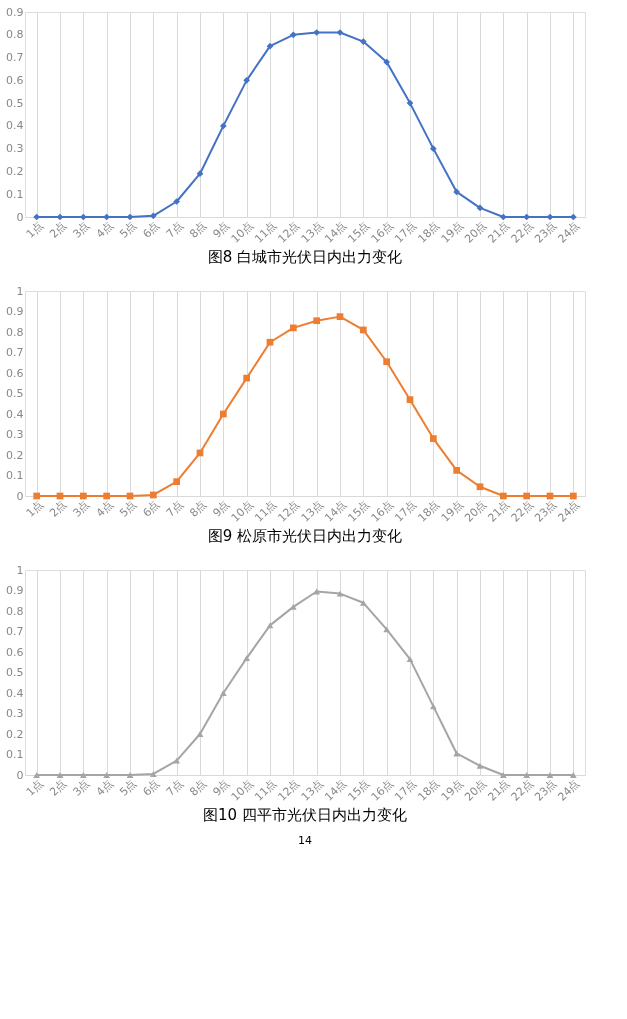 The image size is (627, 1019). I want to click on y-tick-label: 0.5, so click(15, 393).